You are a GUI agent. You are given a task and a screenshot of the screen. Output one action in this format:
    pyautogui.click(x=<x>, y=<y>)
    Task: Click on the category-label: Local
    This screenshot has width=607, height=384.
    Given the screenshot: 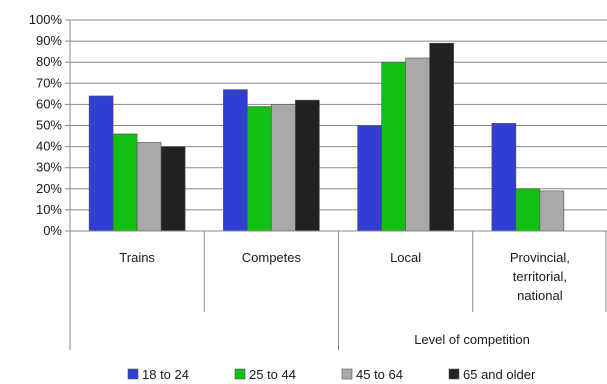 What is the action you would take?
    pyautogui.click(x=405, y=257)
    